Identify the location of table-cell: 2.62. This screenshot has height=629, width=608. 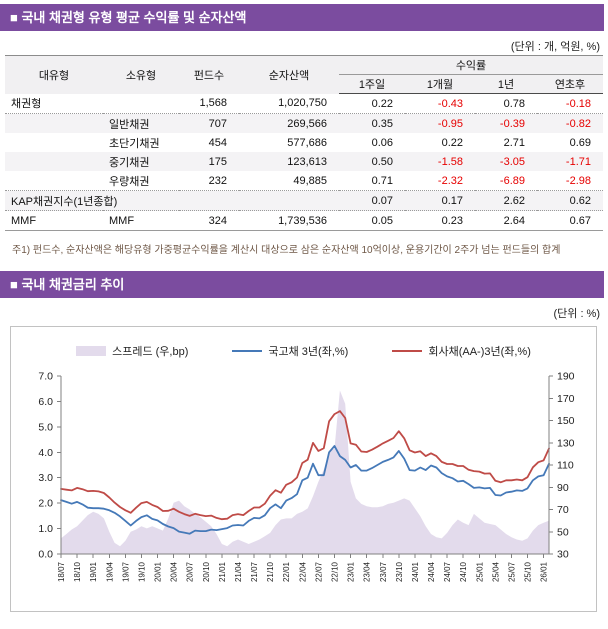
(506, 200).